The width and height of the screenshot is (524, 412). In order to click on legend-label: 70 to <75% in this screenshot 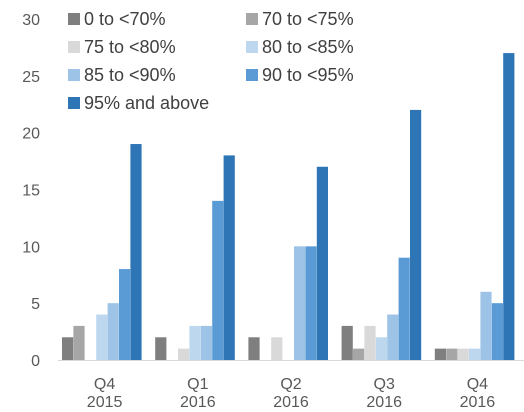, I will do `click(308, 19)`.